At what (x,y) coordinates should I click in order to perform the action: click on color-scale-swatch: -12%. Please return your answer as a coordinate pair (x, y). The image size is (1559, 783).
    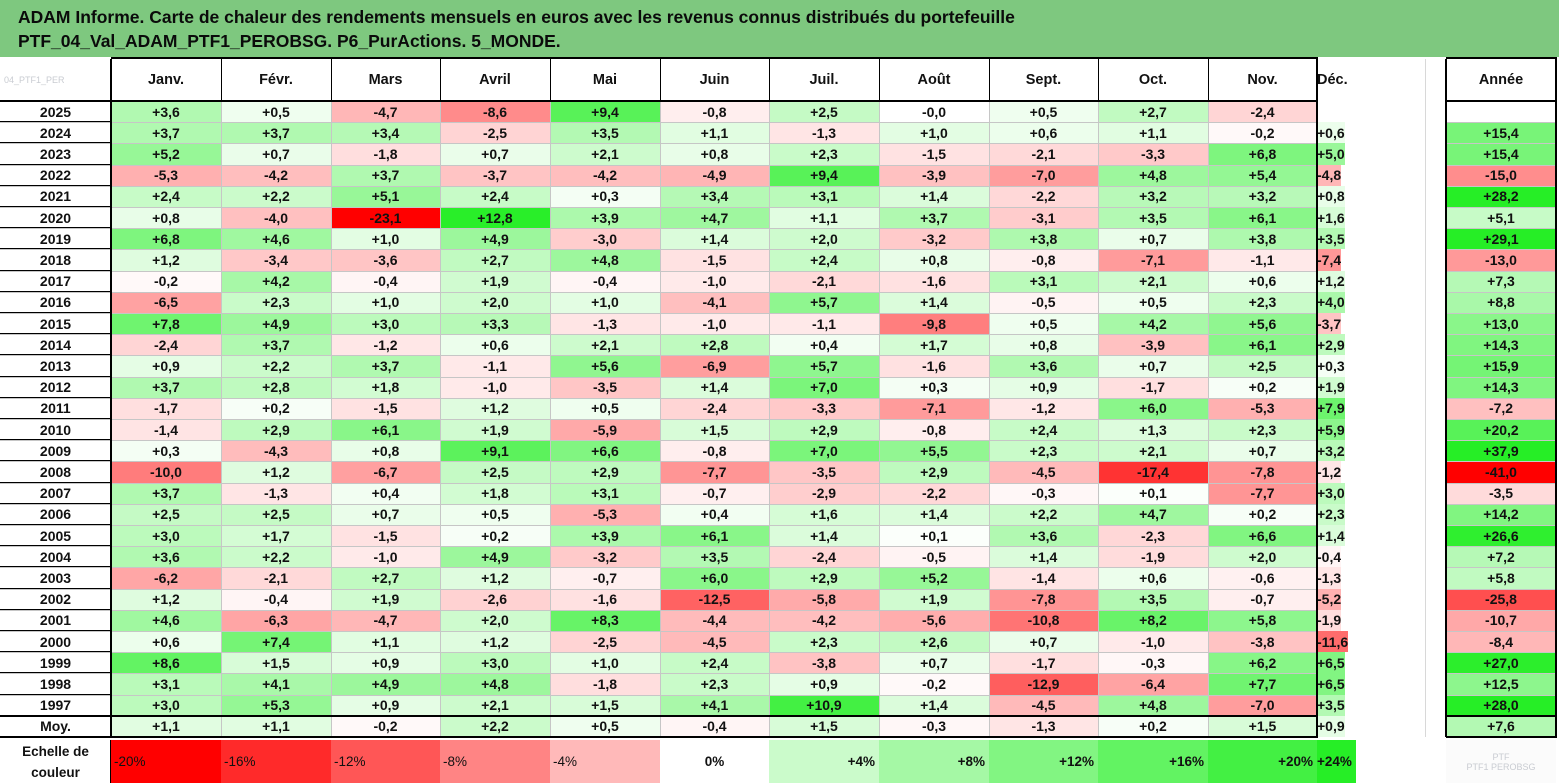
    Looking at the image, I should click on (385, 761).